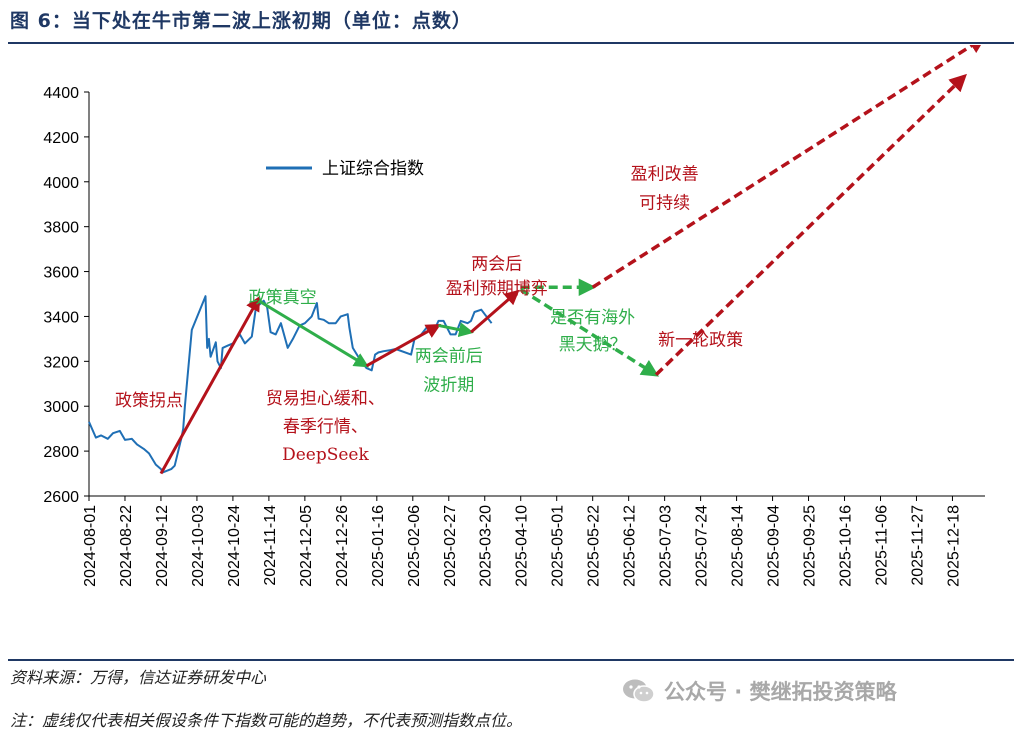 The width and height of the screenshot is (1023, 735). I want to click on source-note: 资料来源：万得，信达证券研发中心, so click(138, 677).